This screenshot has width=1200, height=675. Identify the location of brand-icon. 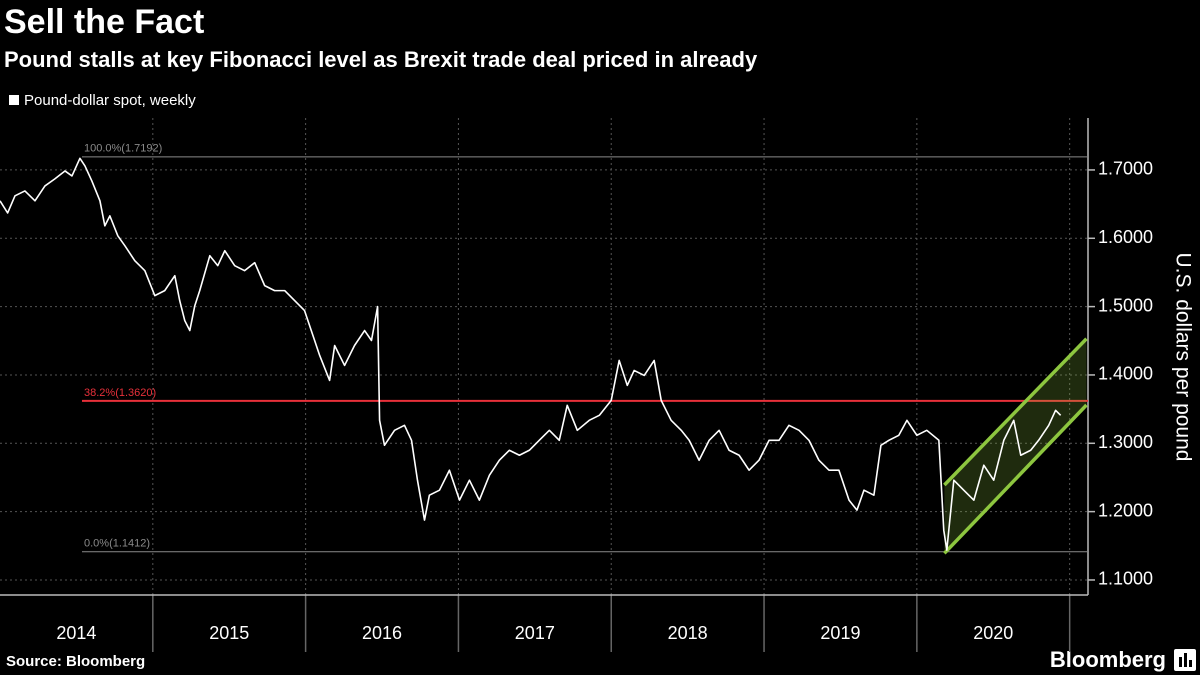
(1185, 660).